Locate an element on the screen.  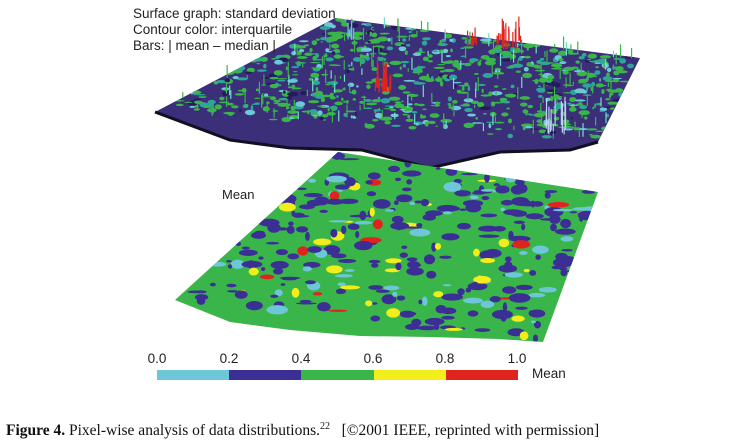
caption-label: Figure 4. is located at coordinates (36, 430).